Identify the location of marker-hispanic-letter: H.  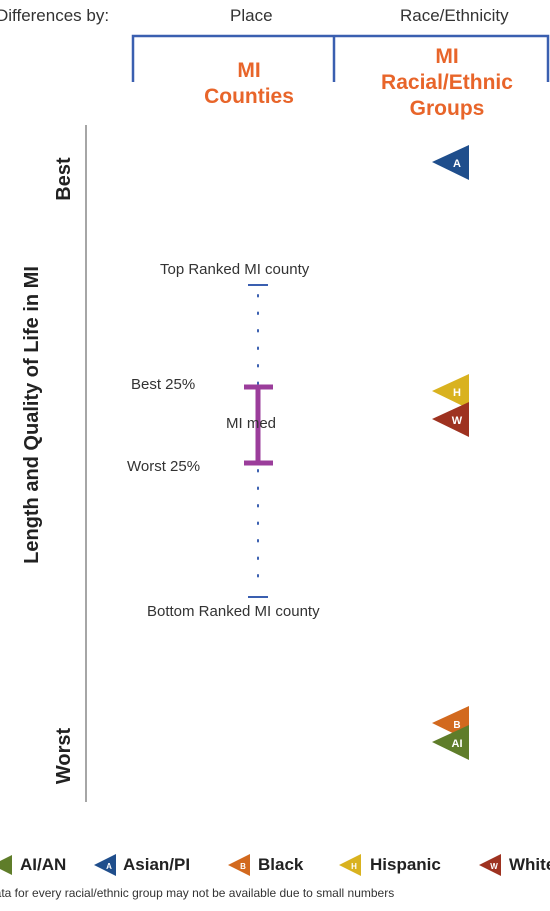
(457, 393).